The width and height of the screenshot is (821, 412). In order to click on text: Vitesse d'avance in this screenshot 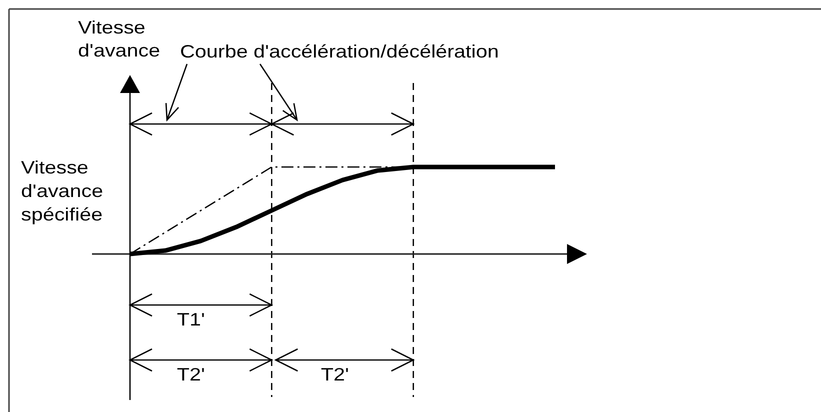, I will do `click(119, 39)`.